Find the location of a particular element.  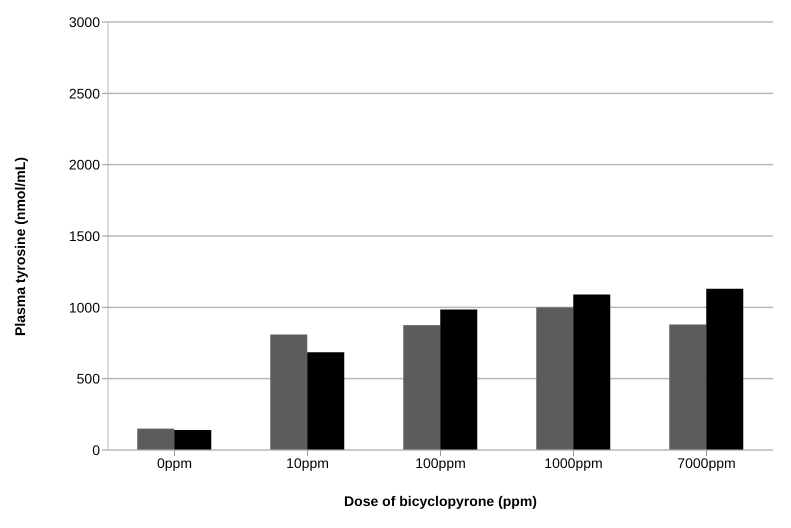

y-tick-label: 3000 is located at coordinates (84, 22).